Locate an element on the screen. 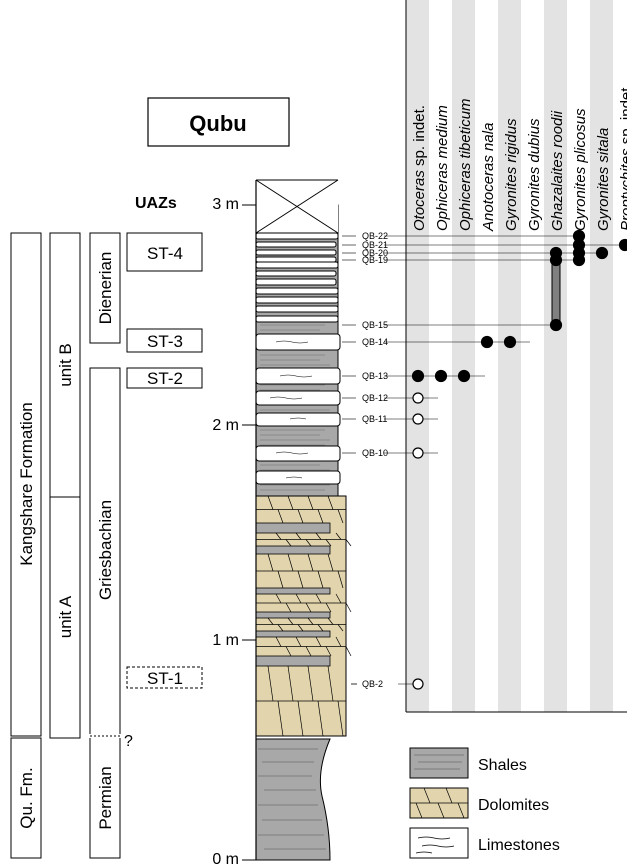 The width and height of the screenshot is (627, 868). sample-label-qb-11: QB-11 is located at coordinates (374, 419).